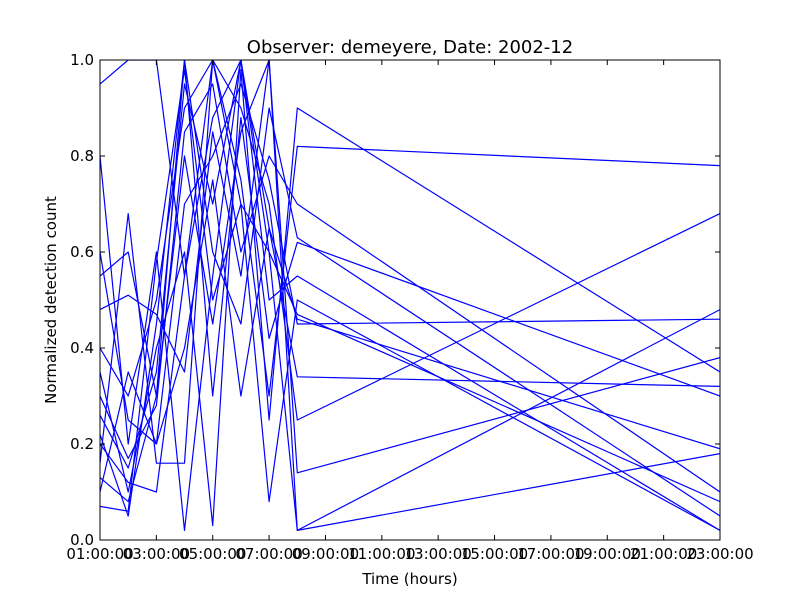 The height and width of the screenshot is (600, 800). I want to click on x-tick-label: 19:00:00, so click(607, 554).